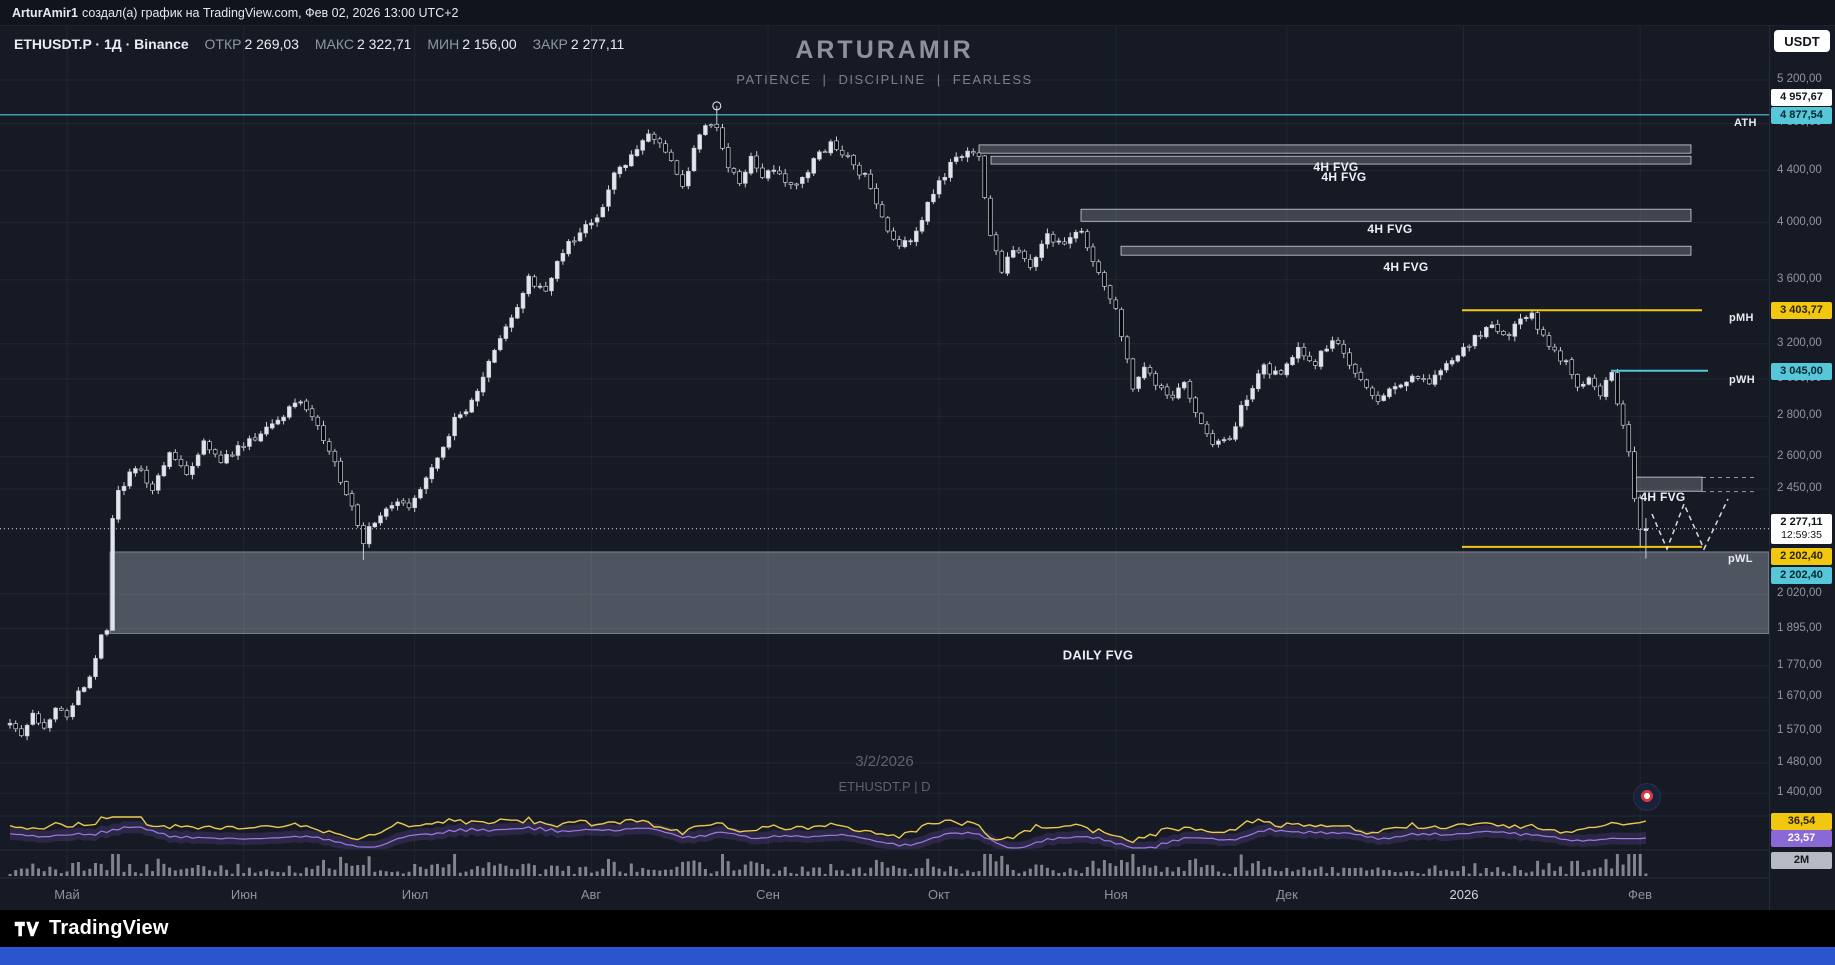 The image size is (1835, 965). I want to click on price-tick: 1 670,00, so click(1799, 696).